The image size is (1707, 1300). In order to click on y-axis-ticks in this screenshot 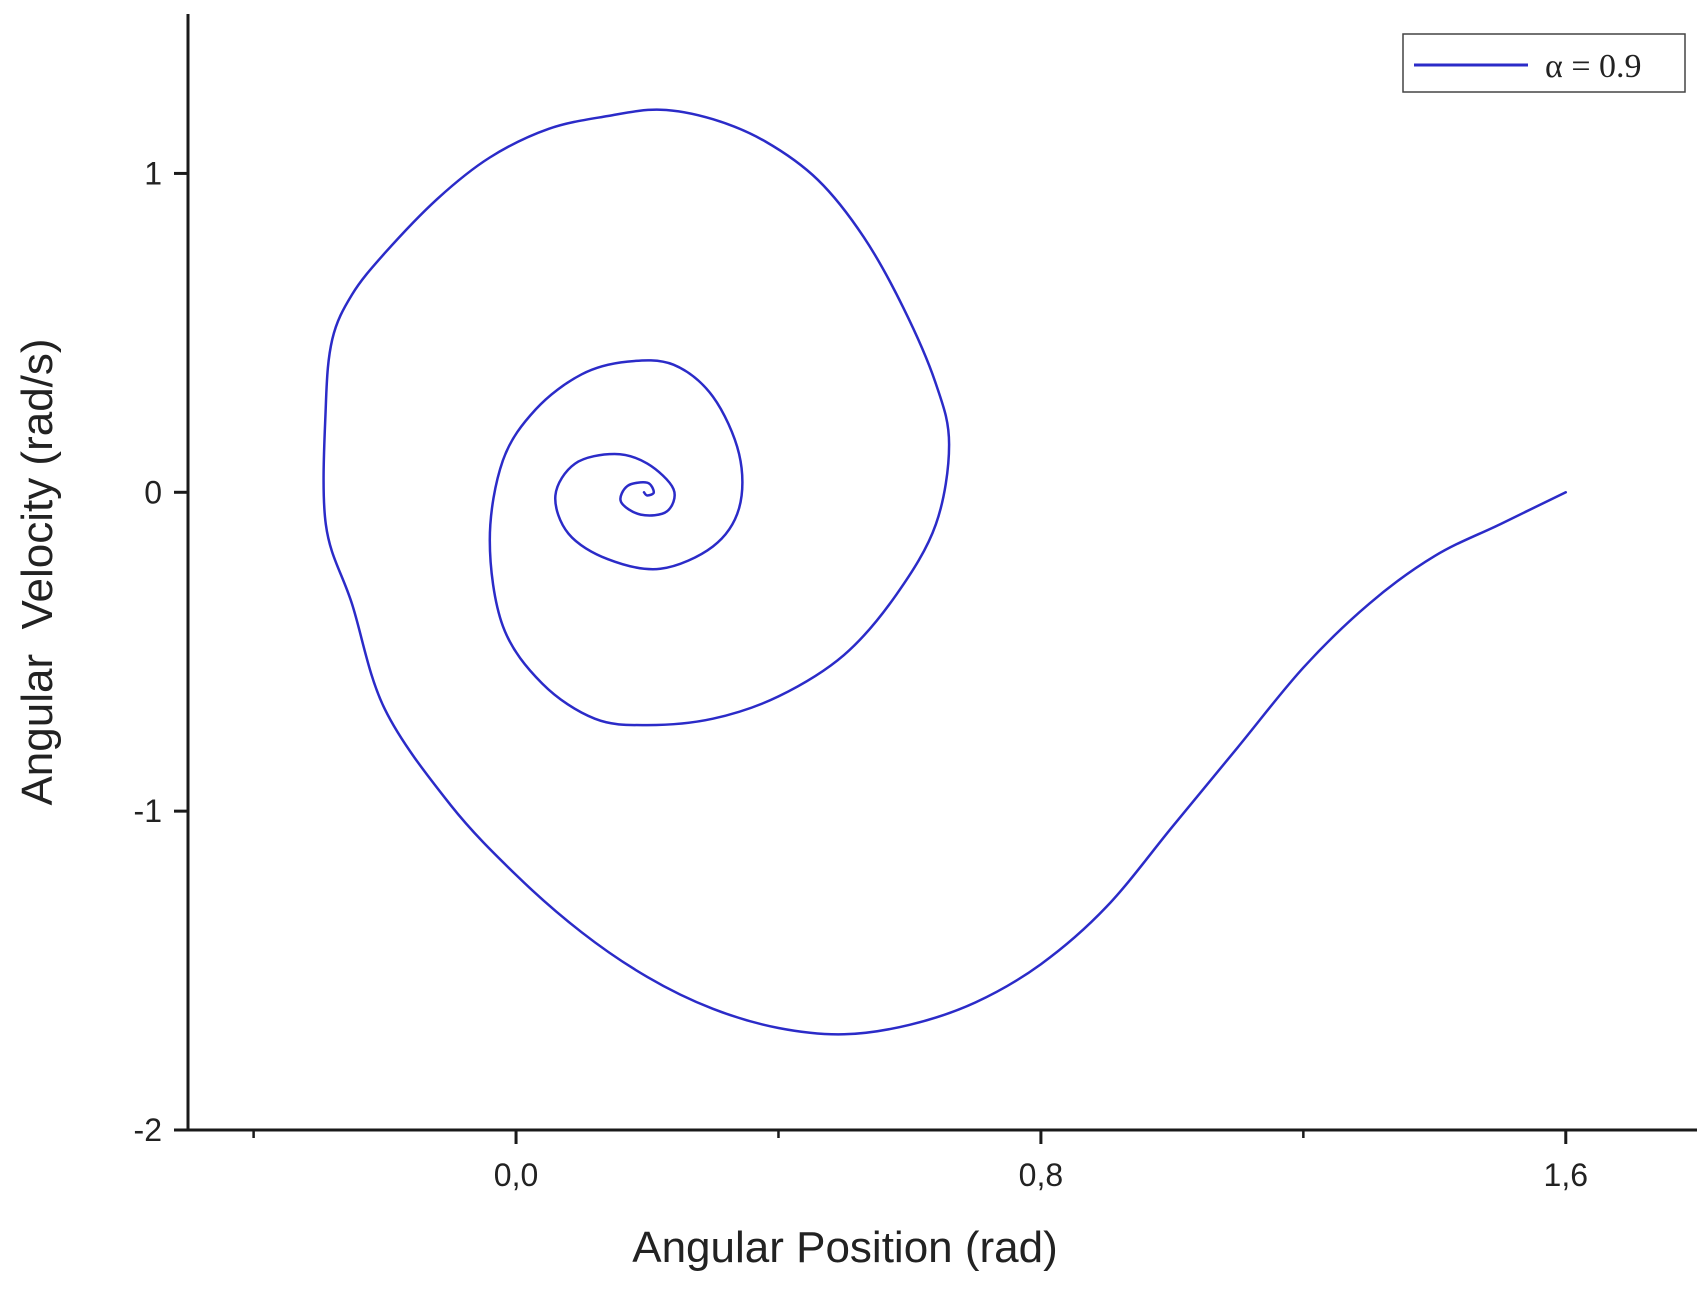, I will do `click(181, 651)`.